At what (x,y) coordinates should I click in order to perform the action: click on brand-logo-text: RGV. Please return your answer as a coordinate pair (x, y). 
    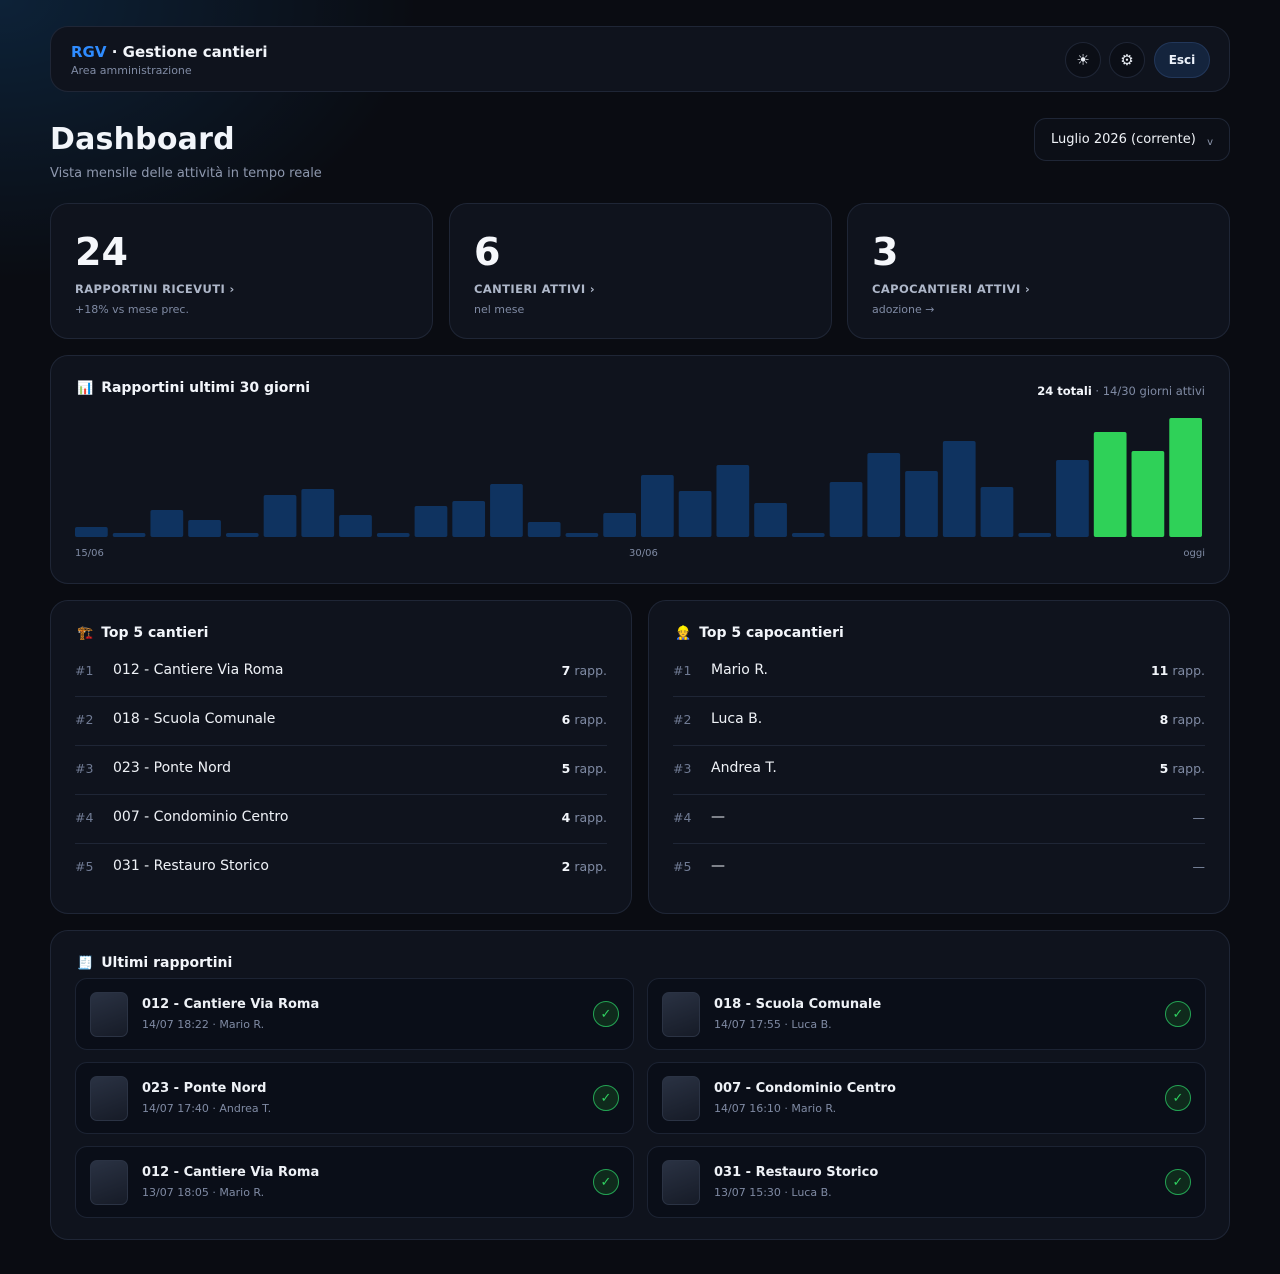
    Looking at the image, I should click on (89, 52).